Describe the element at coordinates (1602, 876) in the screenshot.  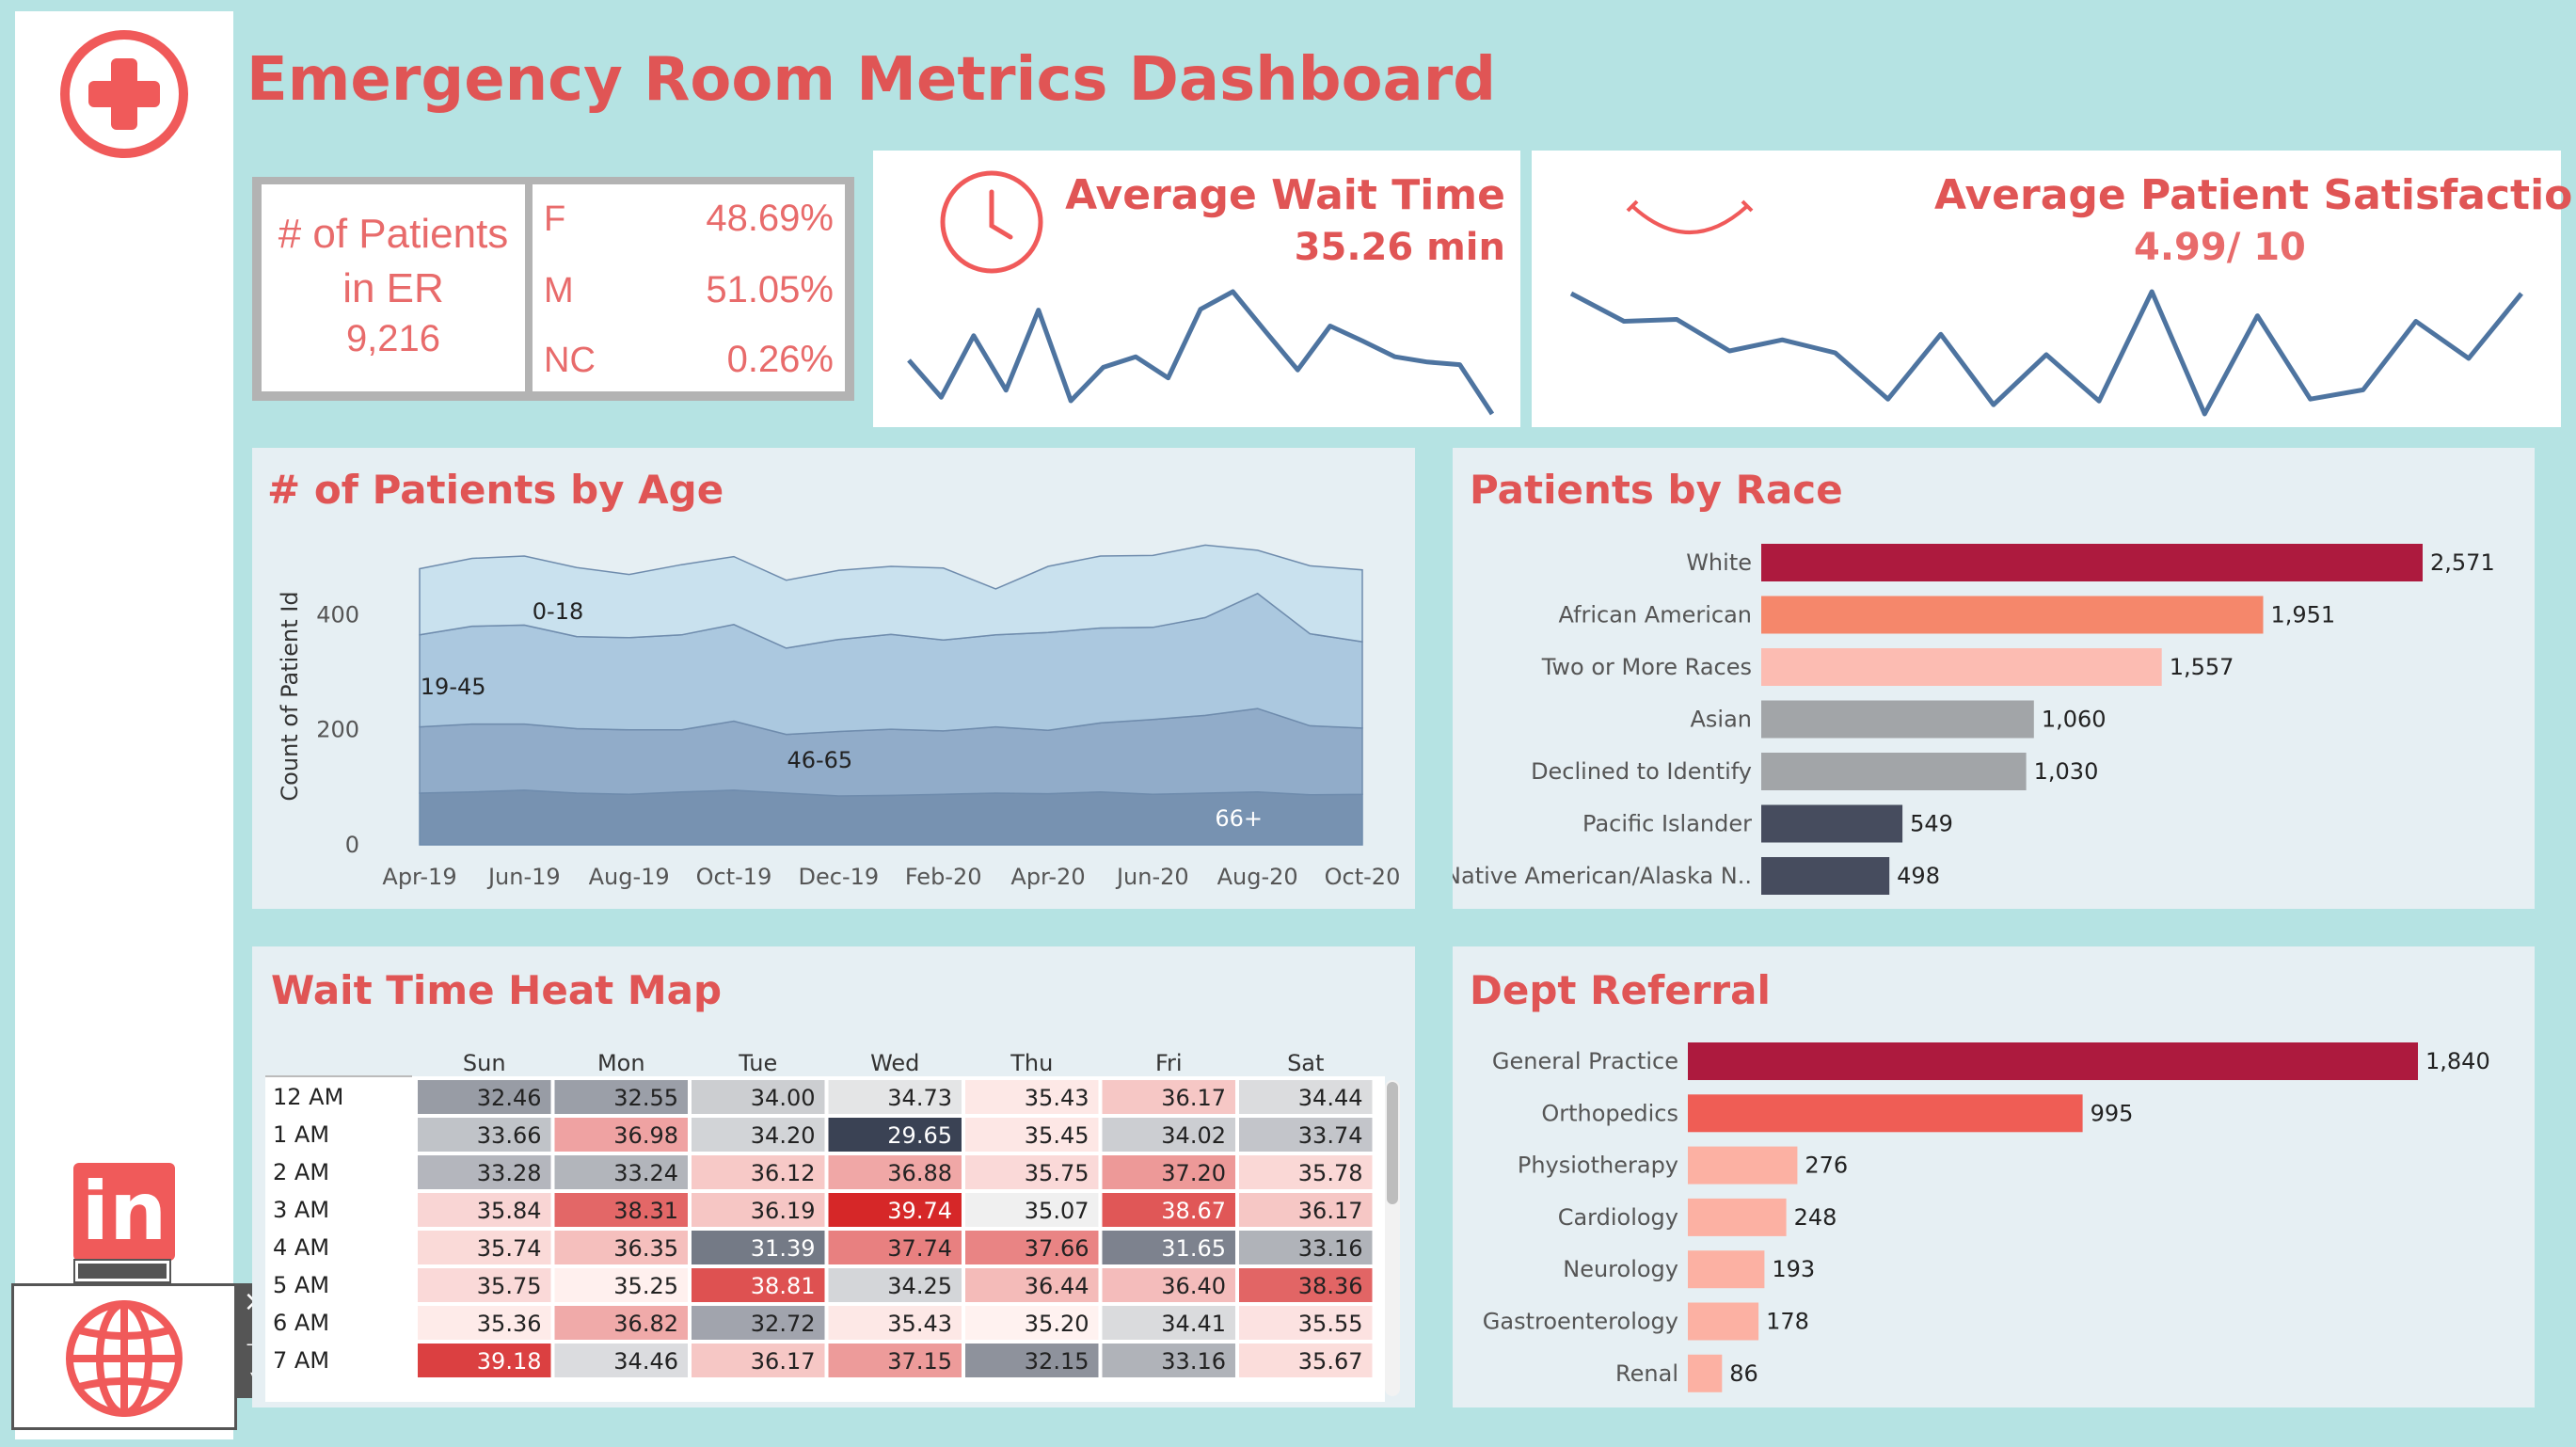
I see `race-category-label: Native American/Alaska N..` at that location.